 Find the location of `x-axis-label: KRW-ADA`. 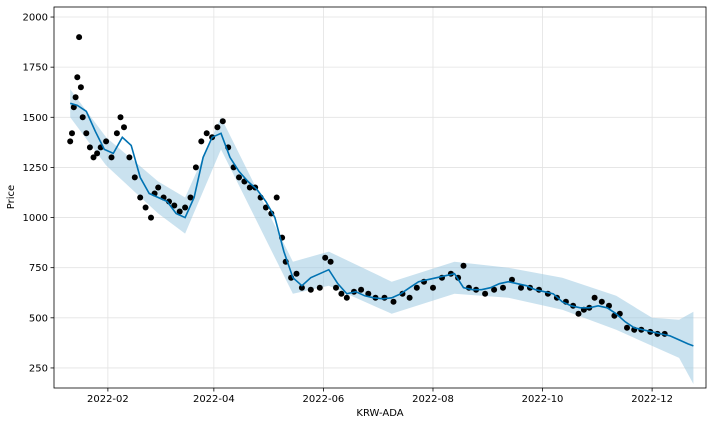

x-axis-label: KRW-ADA is located at coordinates (379, 413).